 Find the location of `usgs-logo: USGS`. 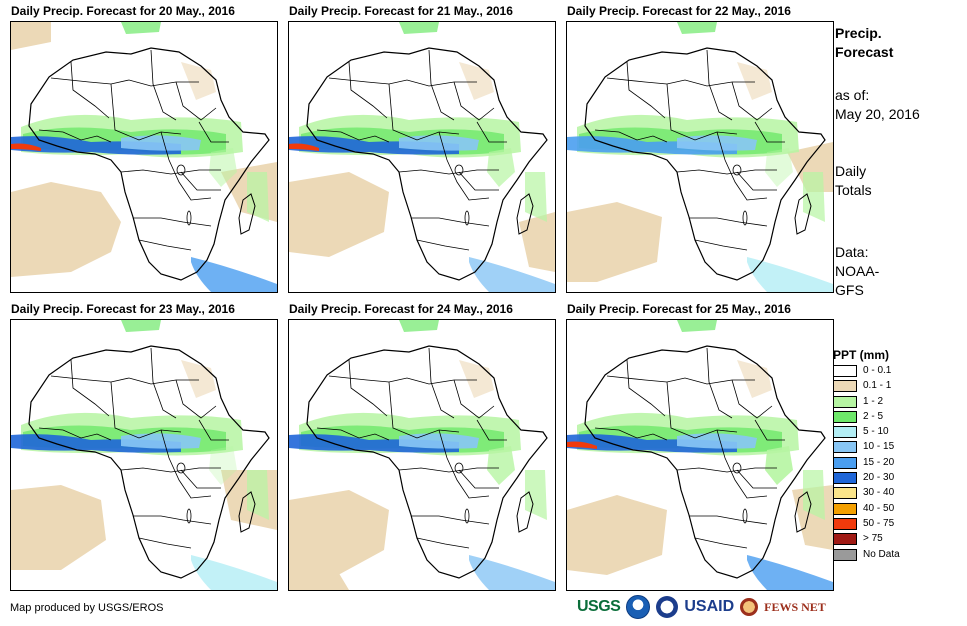

usgs-logo: USGS is located at coordinates (599, 606).